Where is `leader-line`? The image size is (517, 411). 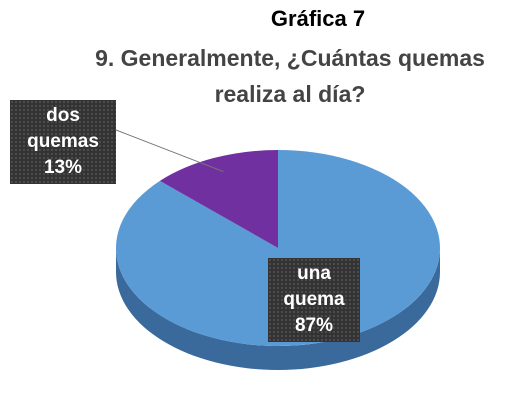 leader-line is located at coordinates (169, 151).